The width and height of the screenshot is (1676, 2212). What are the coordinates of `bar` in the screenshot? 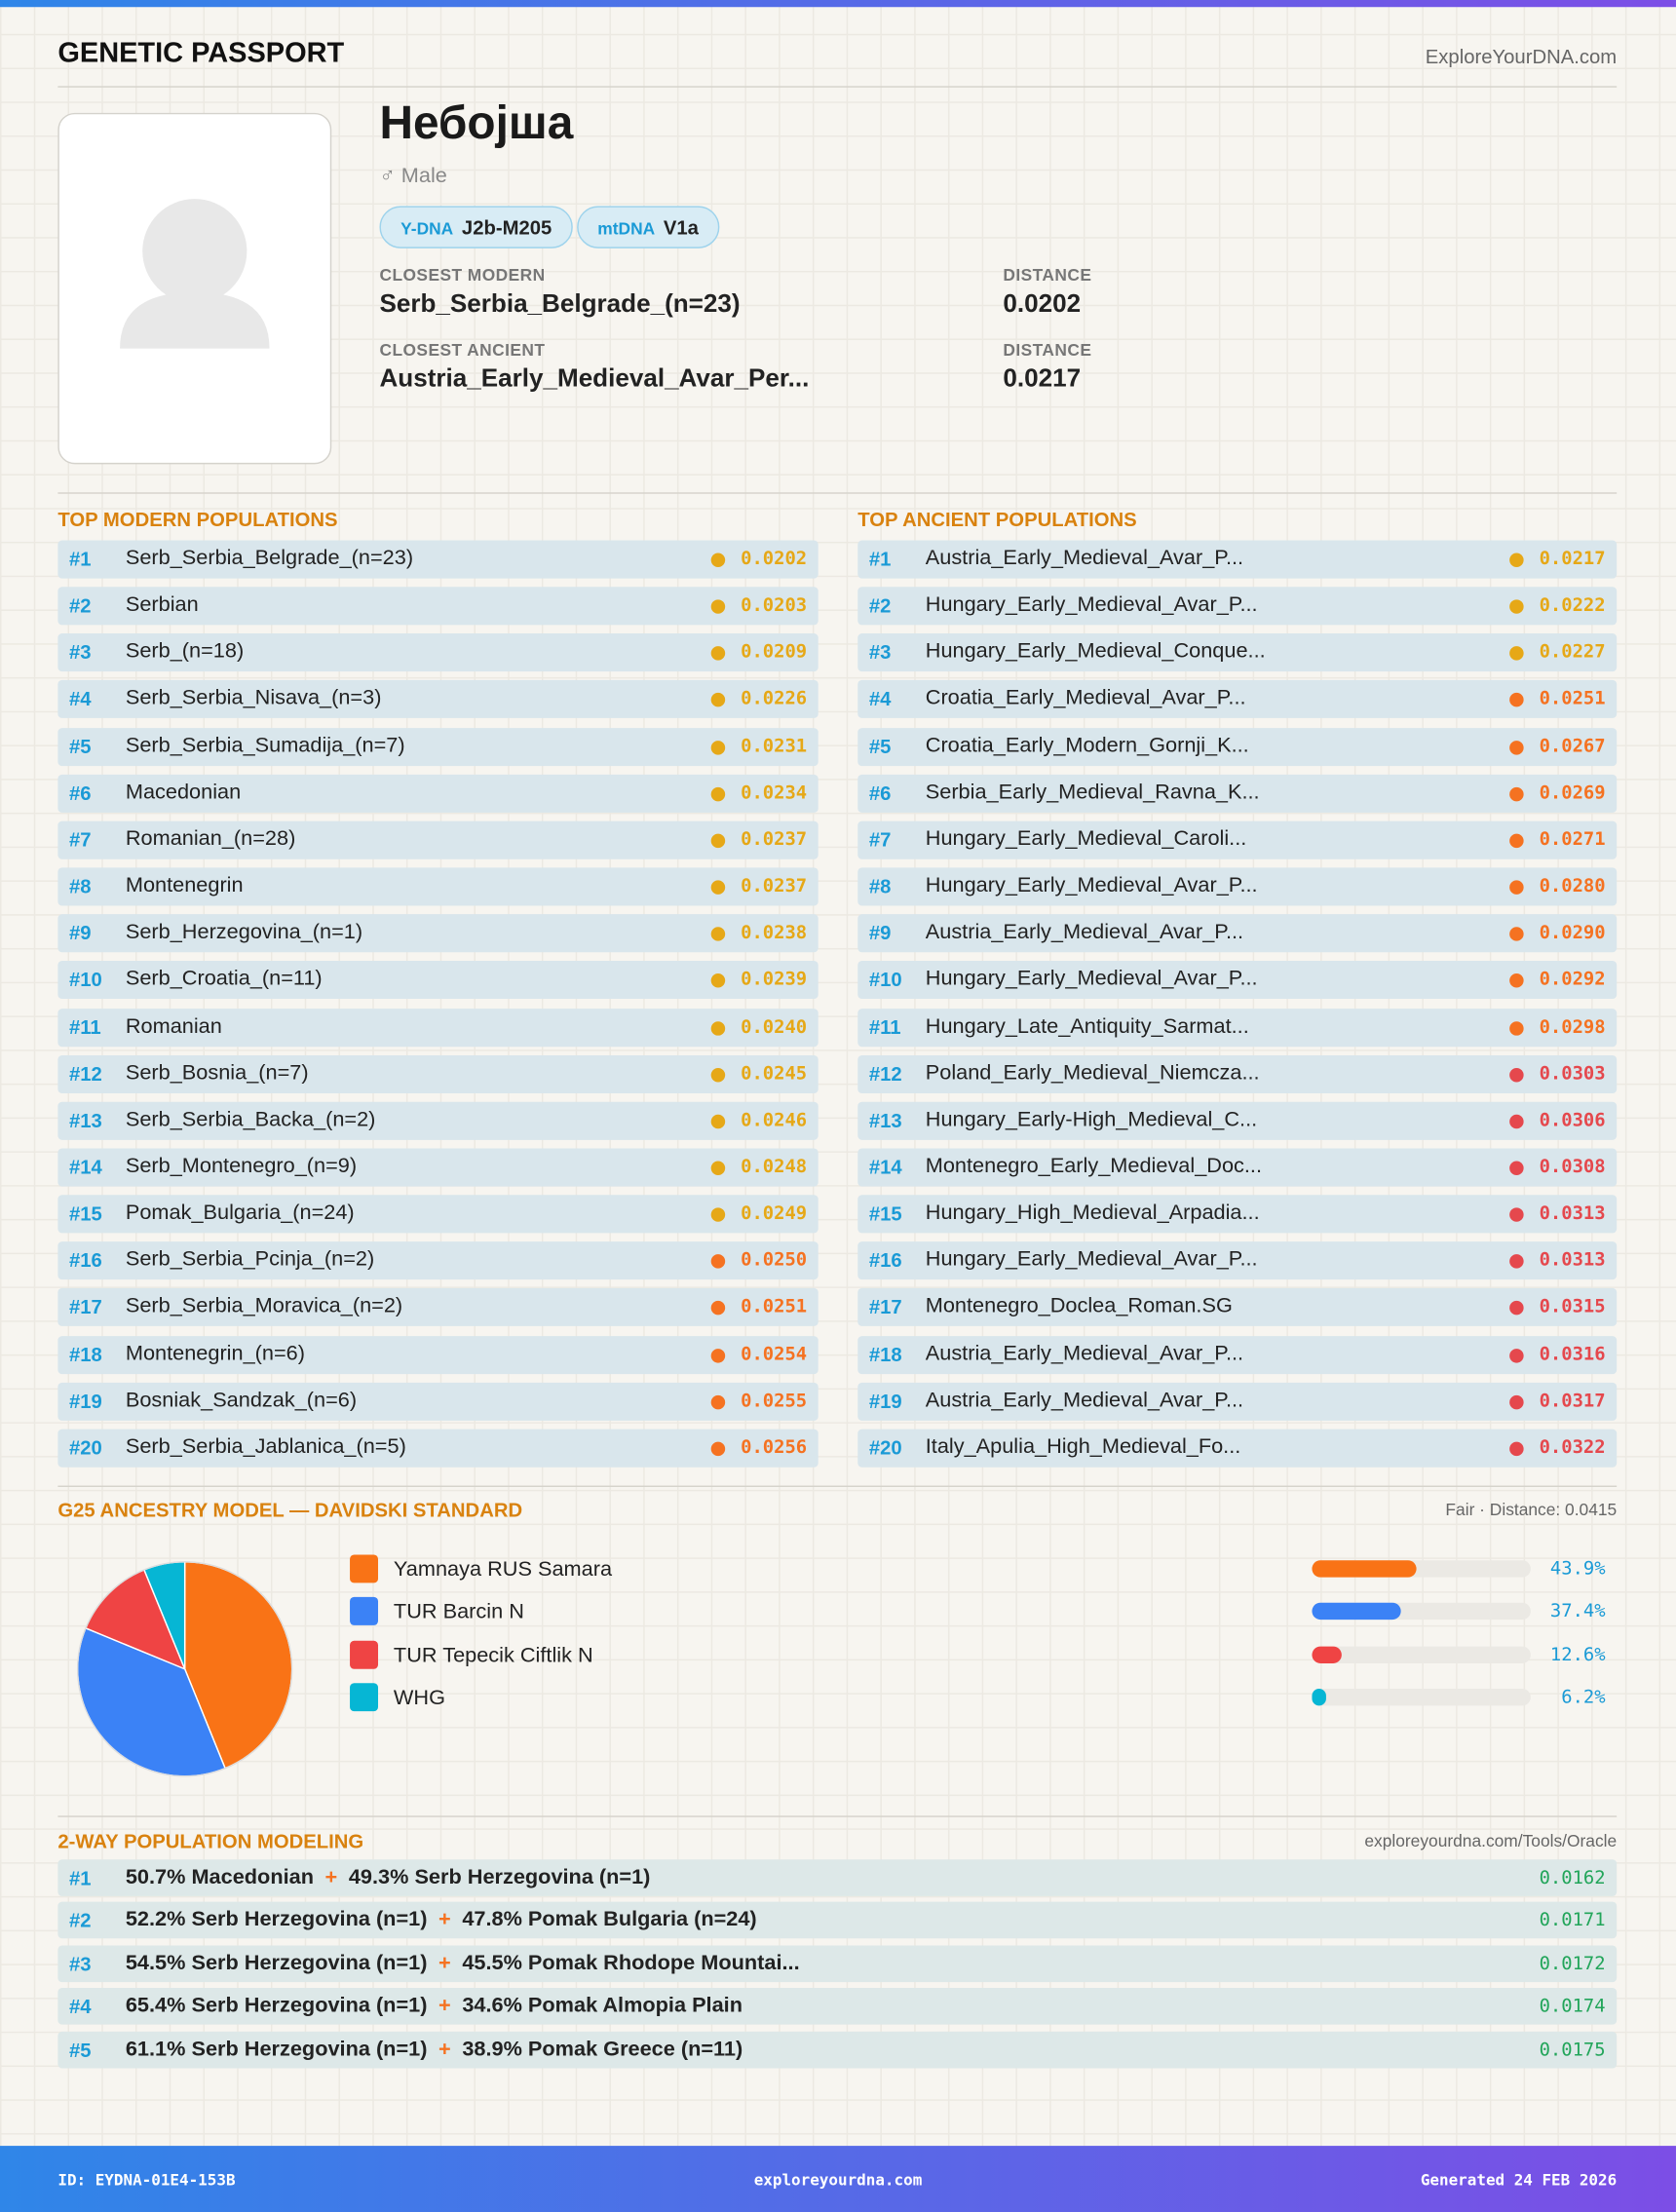 It's located at (1327, 1654).